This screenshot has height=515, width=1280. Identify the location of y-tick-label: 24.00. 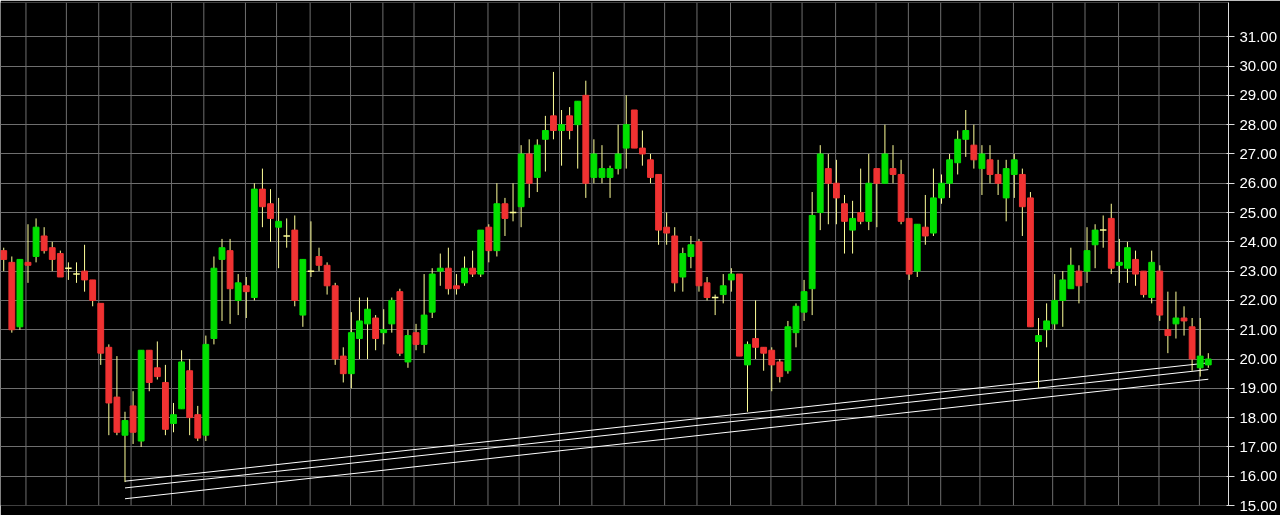
(1258, 241).